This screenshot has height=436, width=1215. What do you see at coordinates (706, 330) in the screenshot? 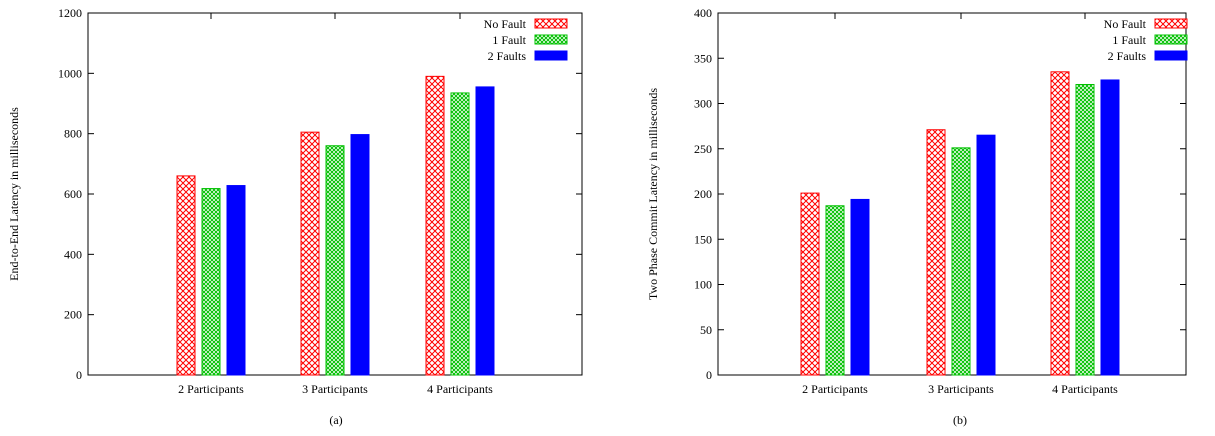
I see `b-ytick-label: 50` at bounding box center [706, 330].